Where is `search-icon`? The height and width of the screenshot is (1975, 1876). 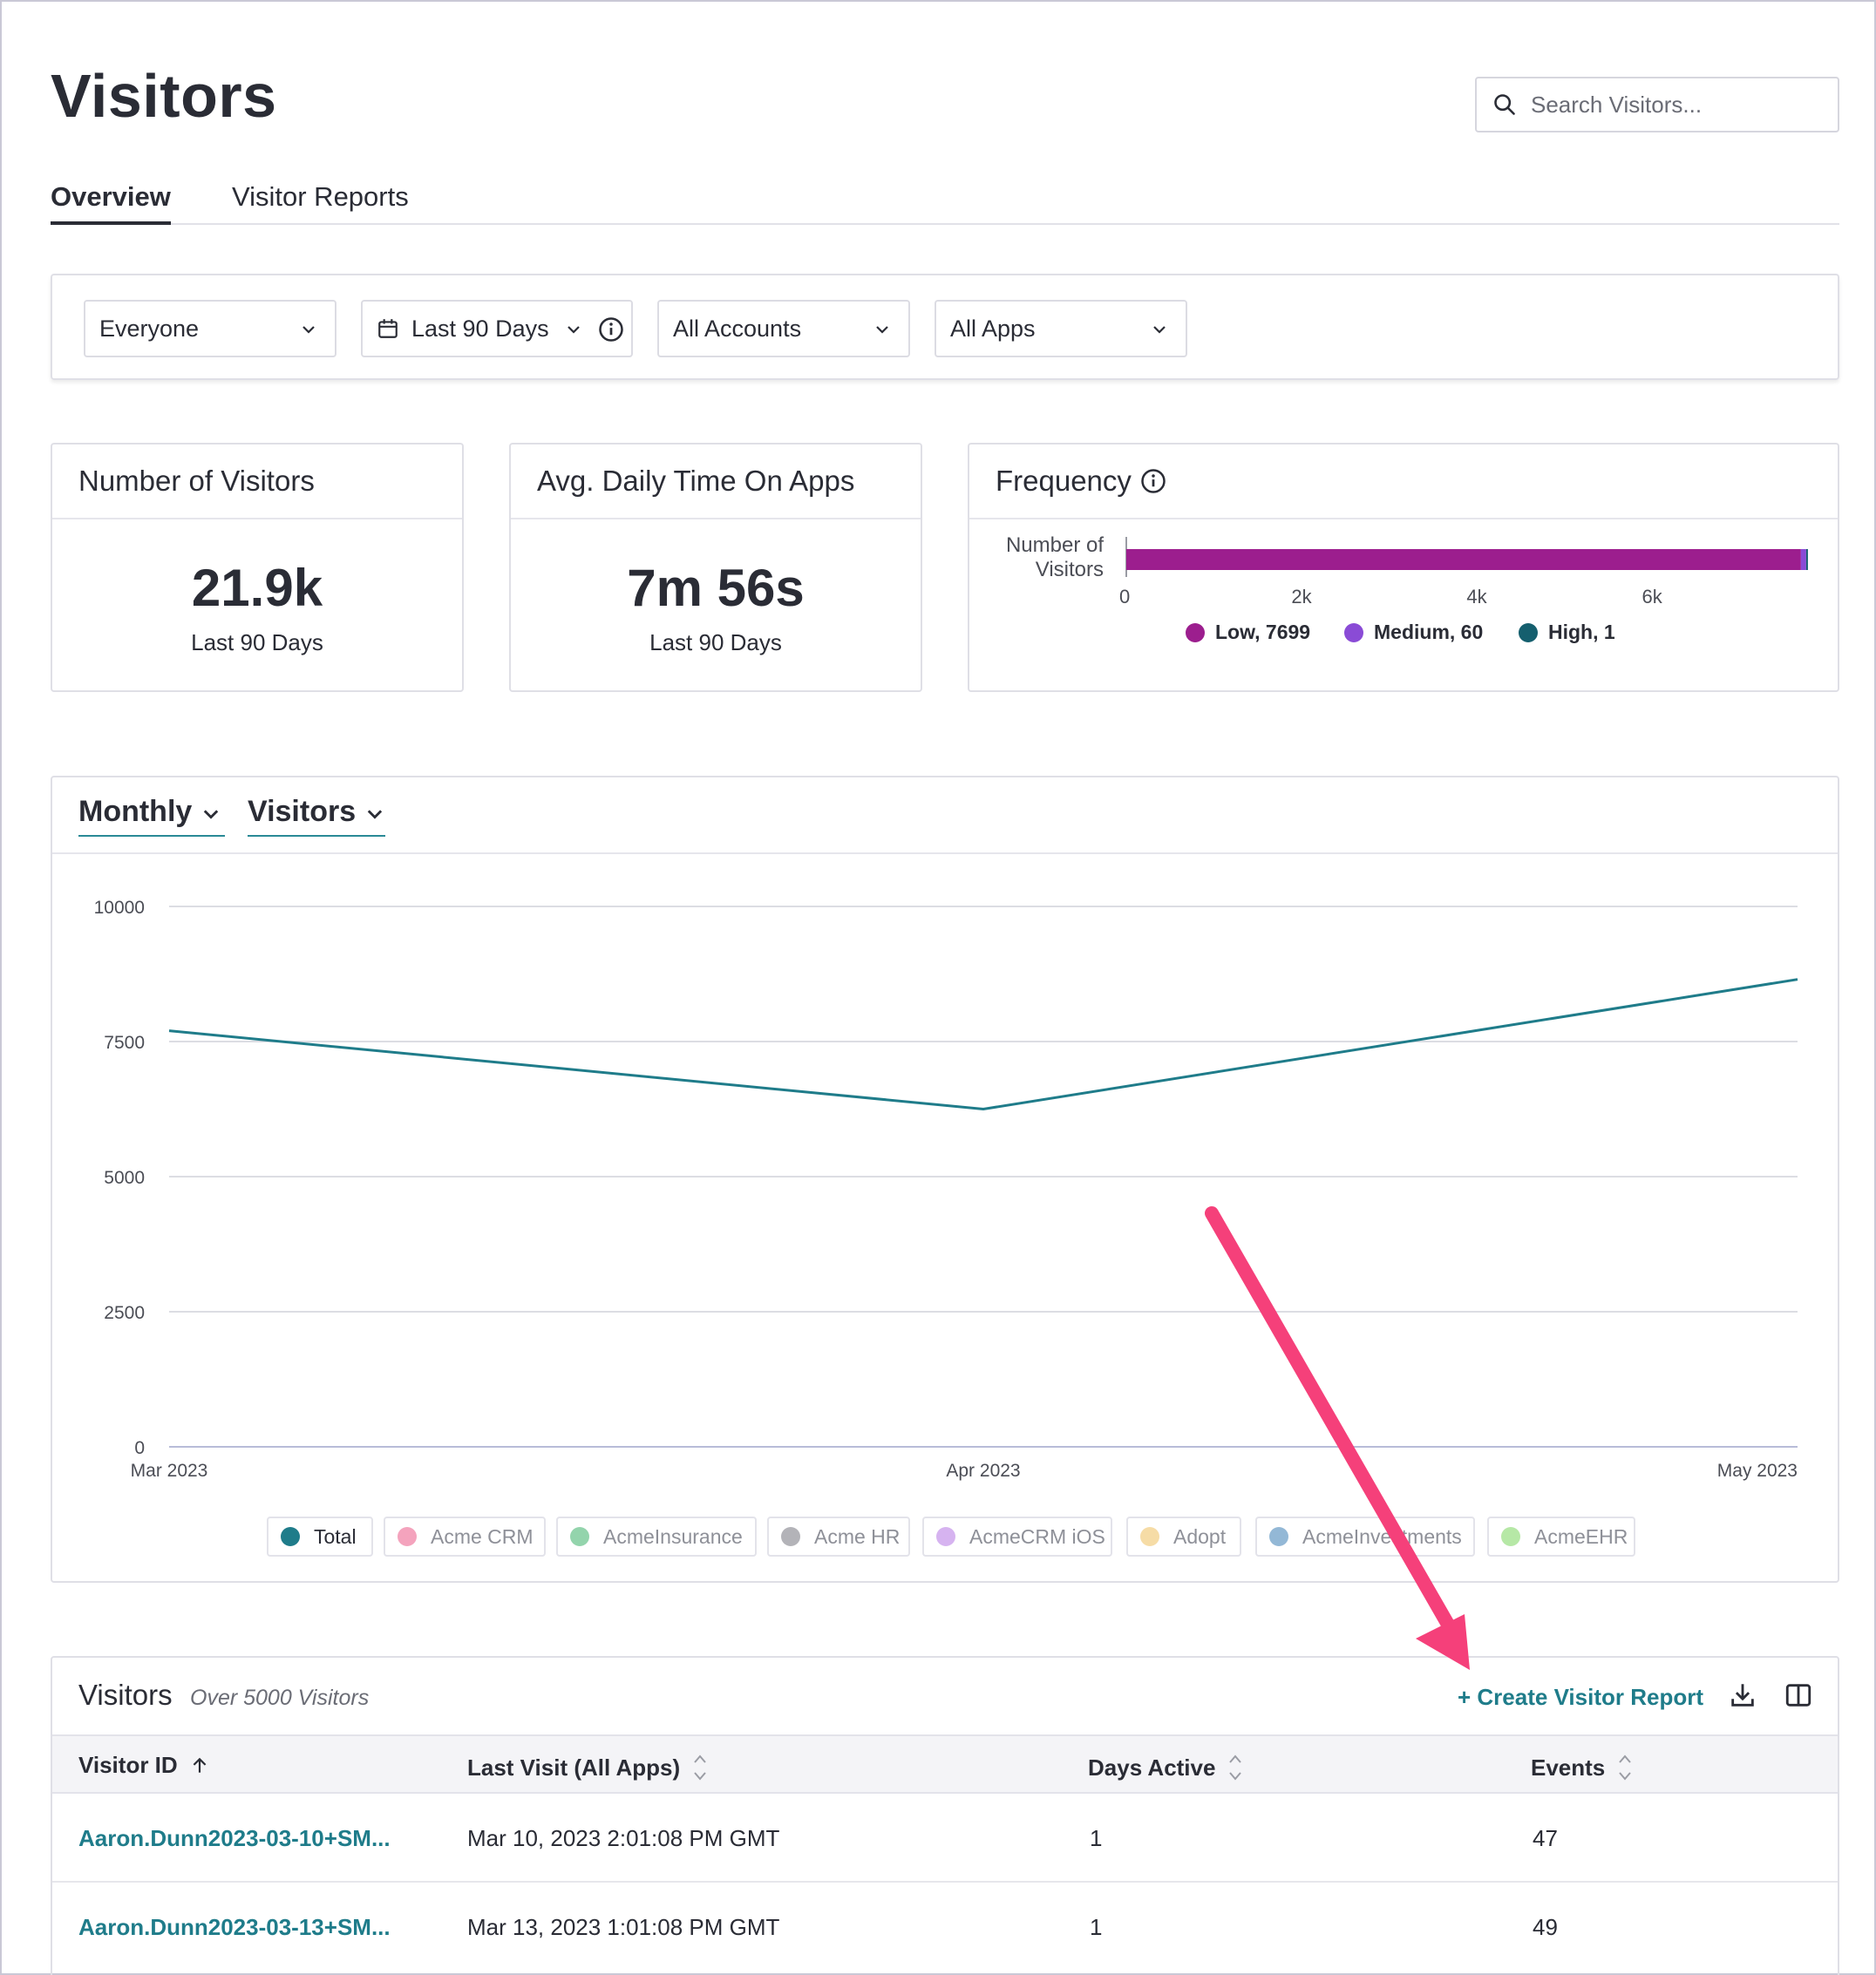
search-icon is located at coordinates (1504, 104).